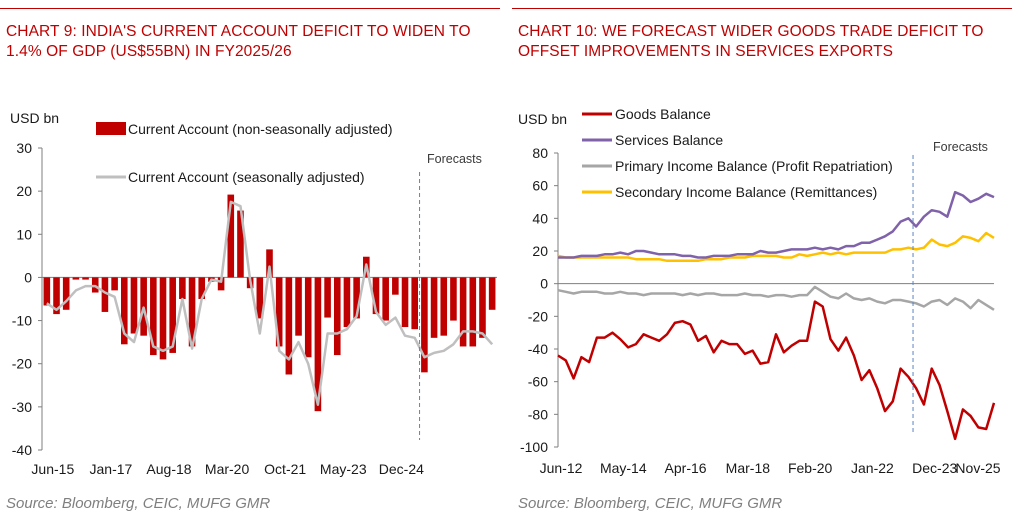  I want to click on chart-9-x-tick-label: Dec-24, so click(401, 469).